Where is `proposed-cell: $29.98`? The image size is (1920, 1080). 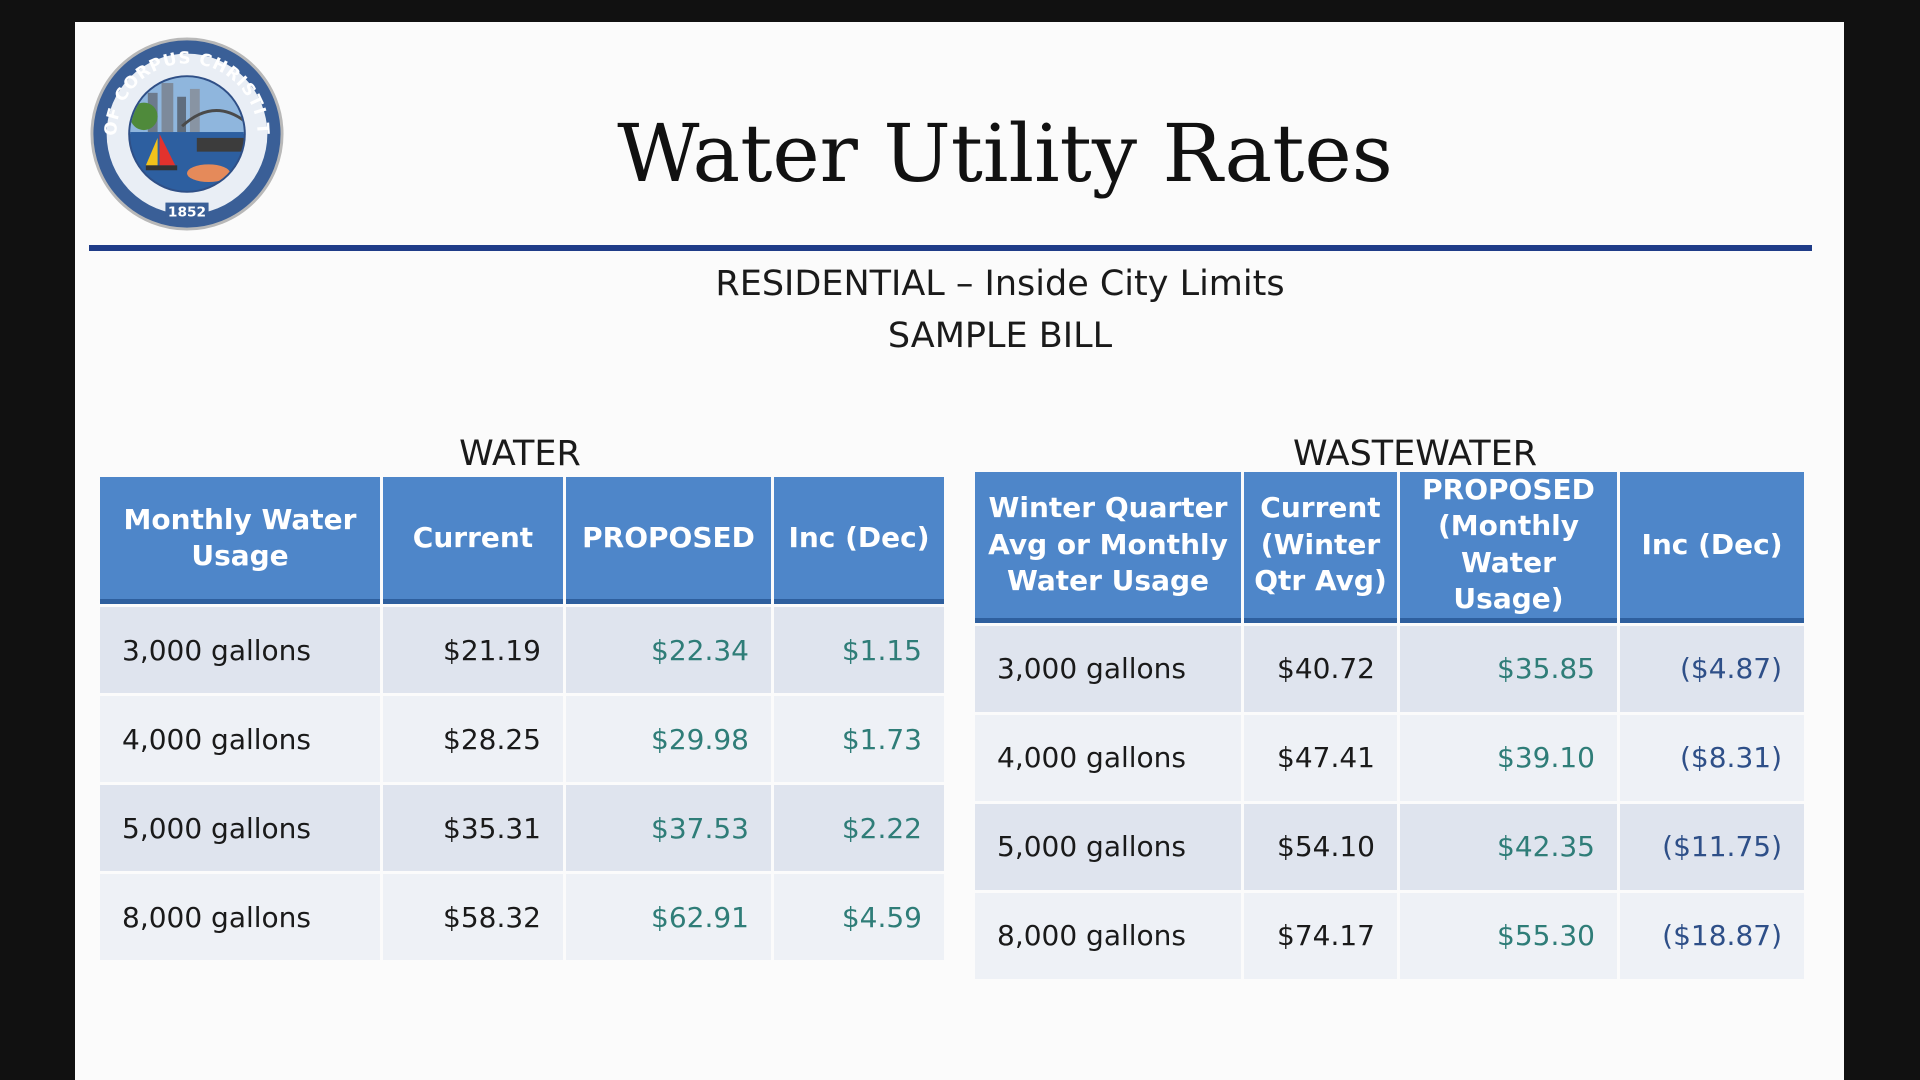
proposed-cell: $29.98 is located at coordinates (668, 739).